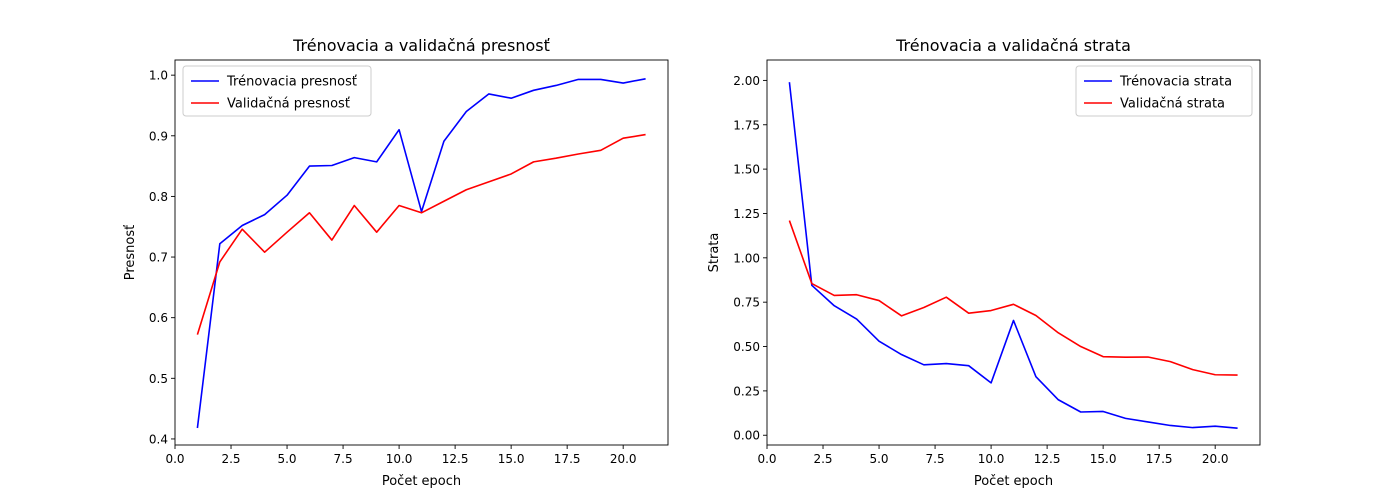  What do you see at coordinates (935, 459) in the screenshot?
I see `loss-x-tick-label: 7.5` at bounding box center [935, 459].